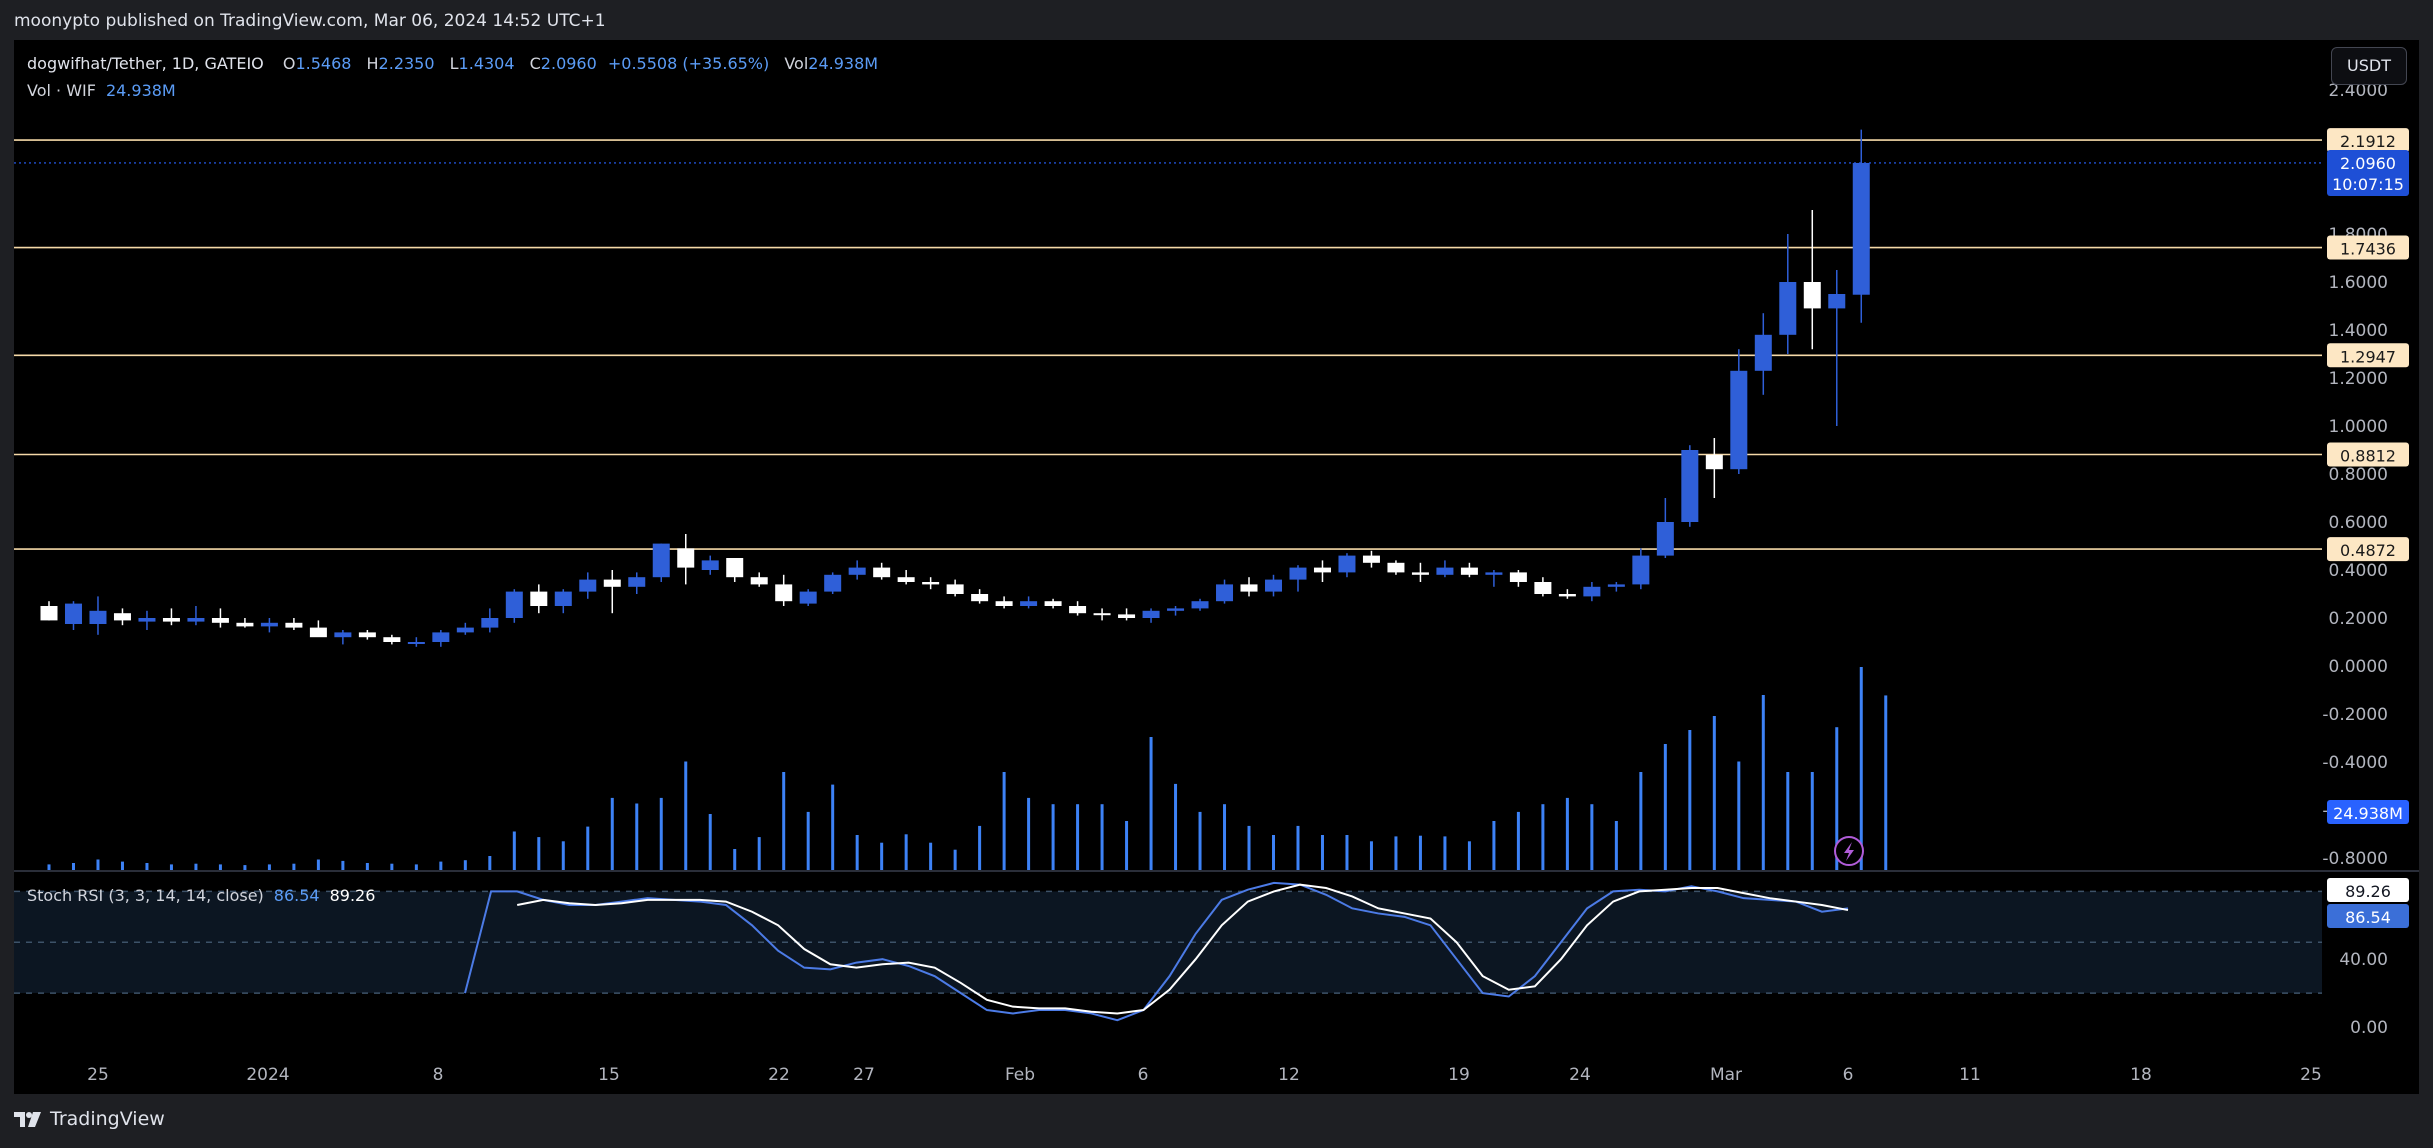  Describe the element at coordinates (98, 1075) in the screenshot. I see `date-axis-label: 25` at that location.